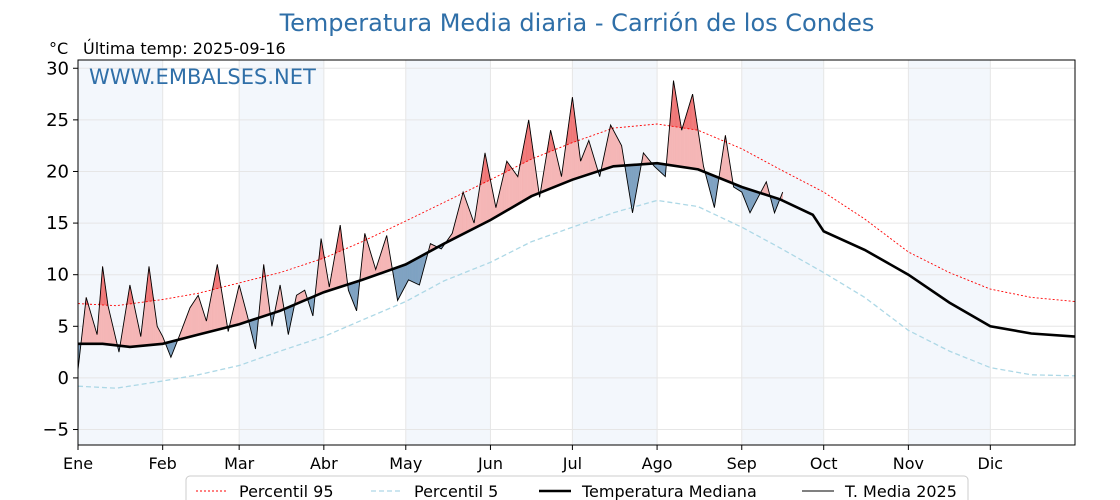 This screenshot has width=1120, height=500. Describe the element at coordinates (281, 252) in the screenshot. I see `month-band-mar` at that location.